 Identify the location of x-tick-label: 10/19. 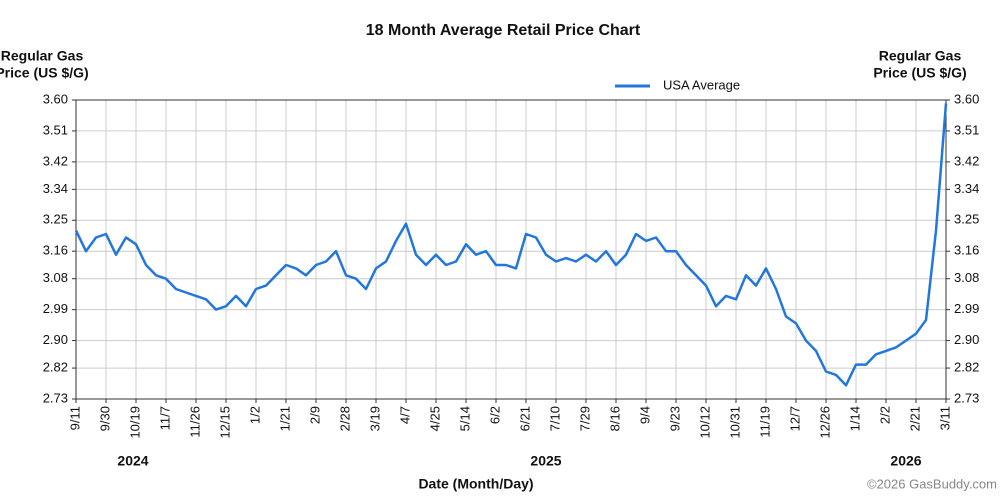
(134, 422).